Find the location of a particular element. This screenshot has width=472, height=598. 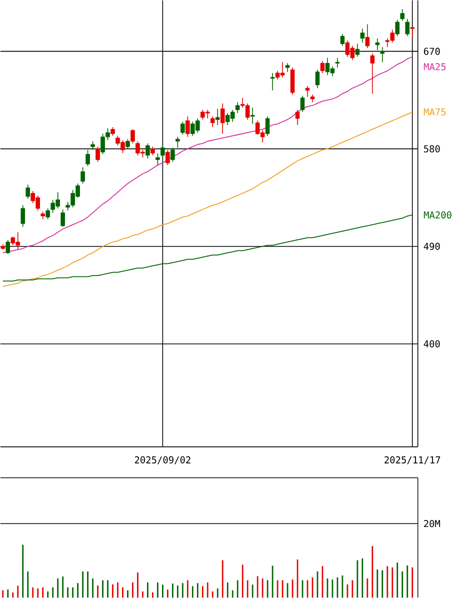

series-label: MA200 is located at coordinates (438, 215).